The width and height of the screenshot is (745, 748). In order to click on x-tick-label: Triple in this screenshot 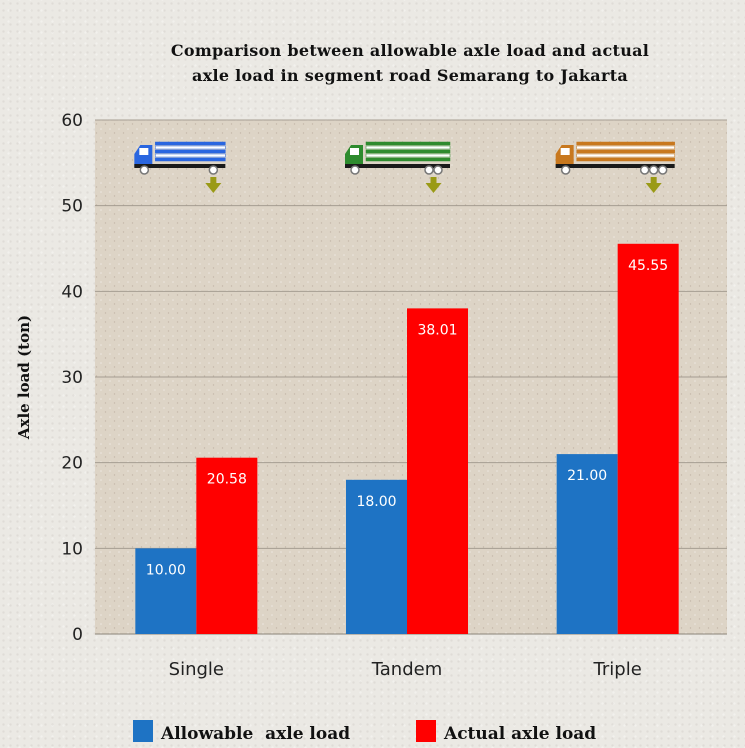, I will do `click(617, 669)`.